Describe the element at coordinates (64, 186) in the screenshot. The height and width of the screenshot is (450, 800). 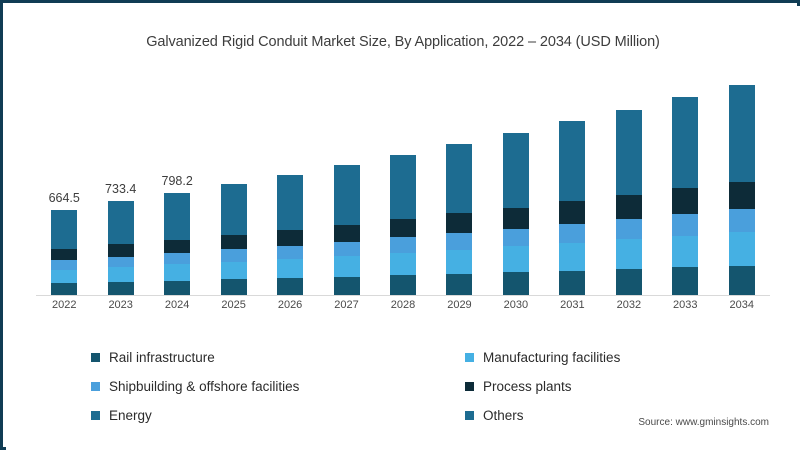
I see `bar-group: 664.5` at that location.